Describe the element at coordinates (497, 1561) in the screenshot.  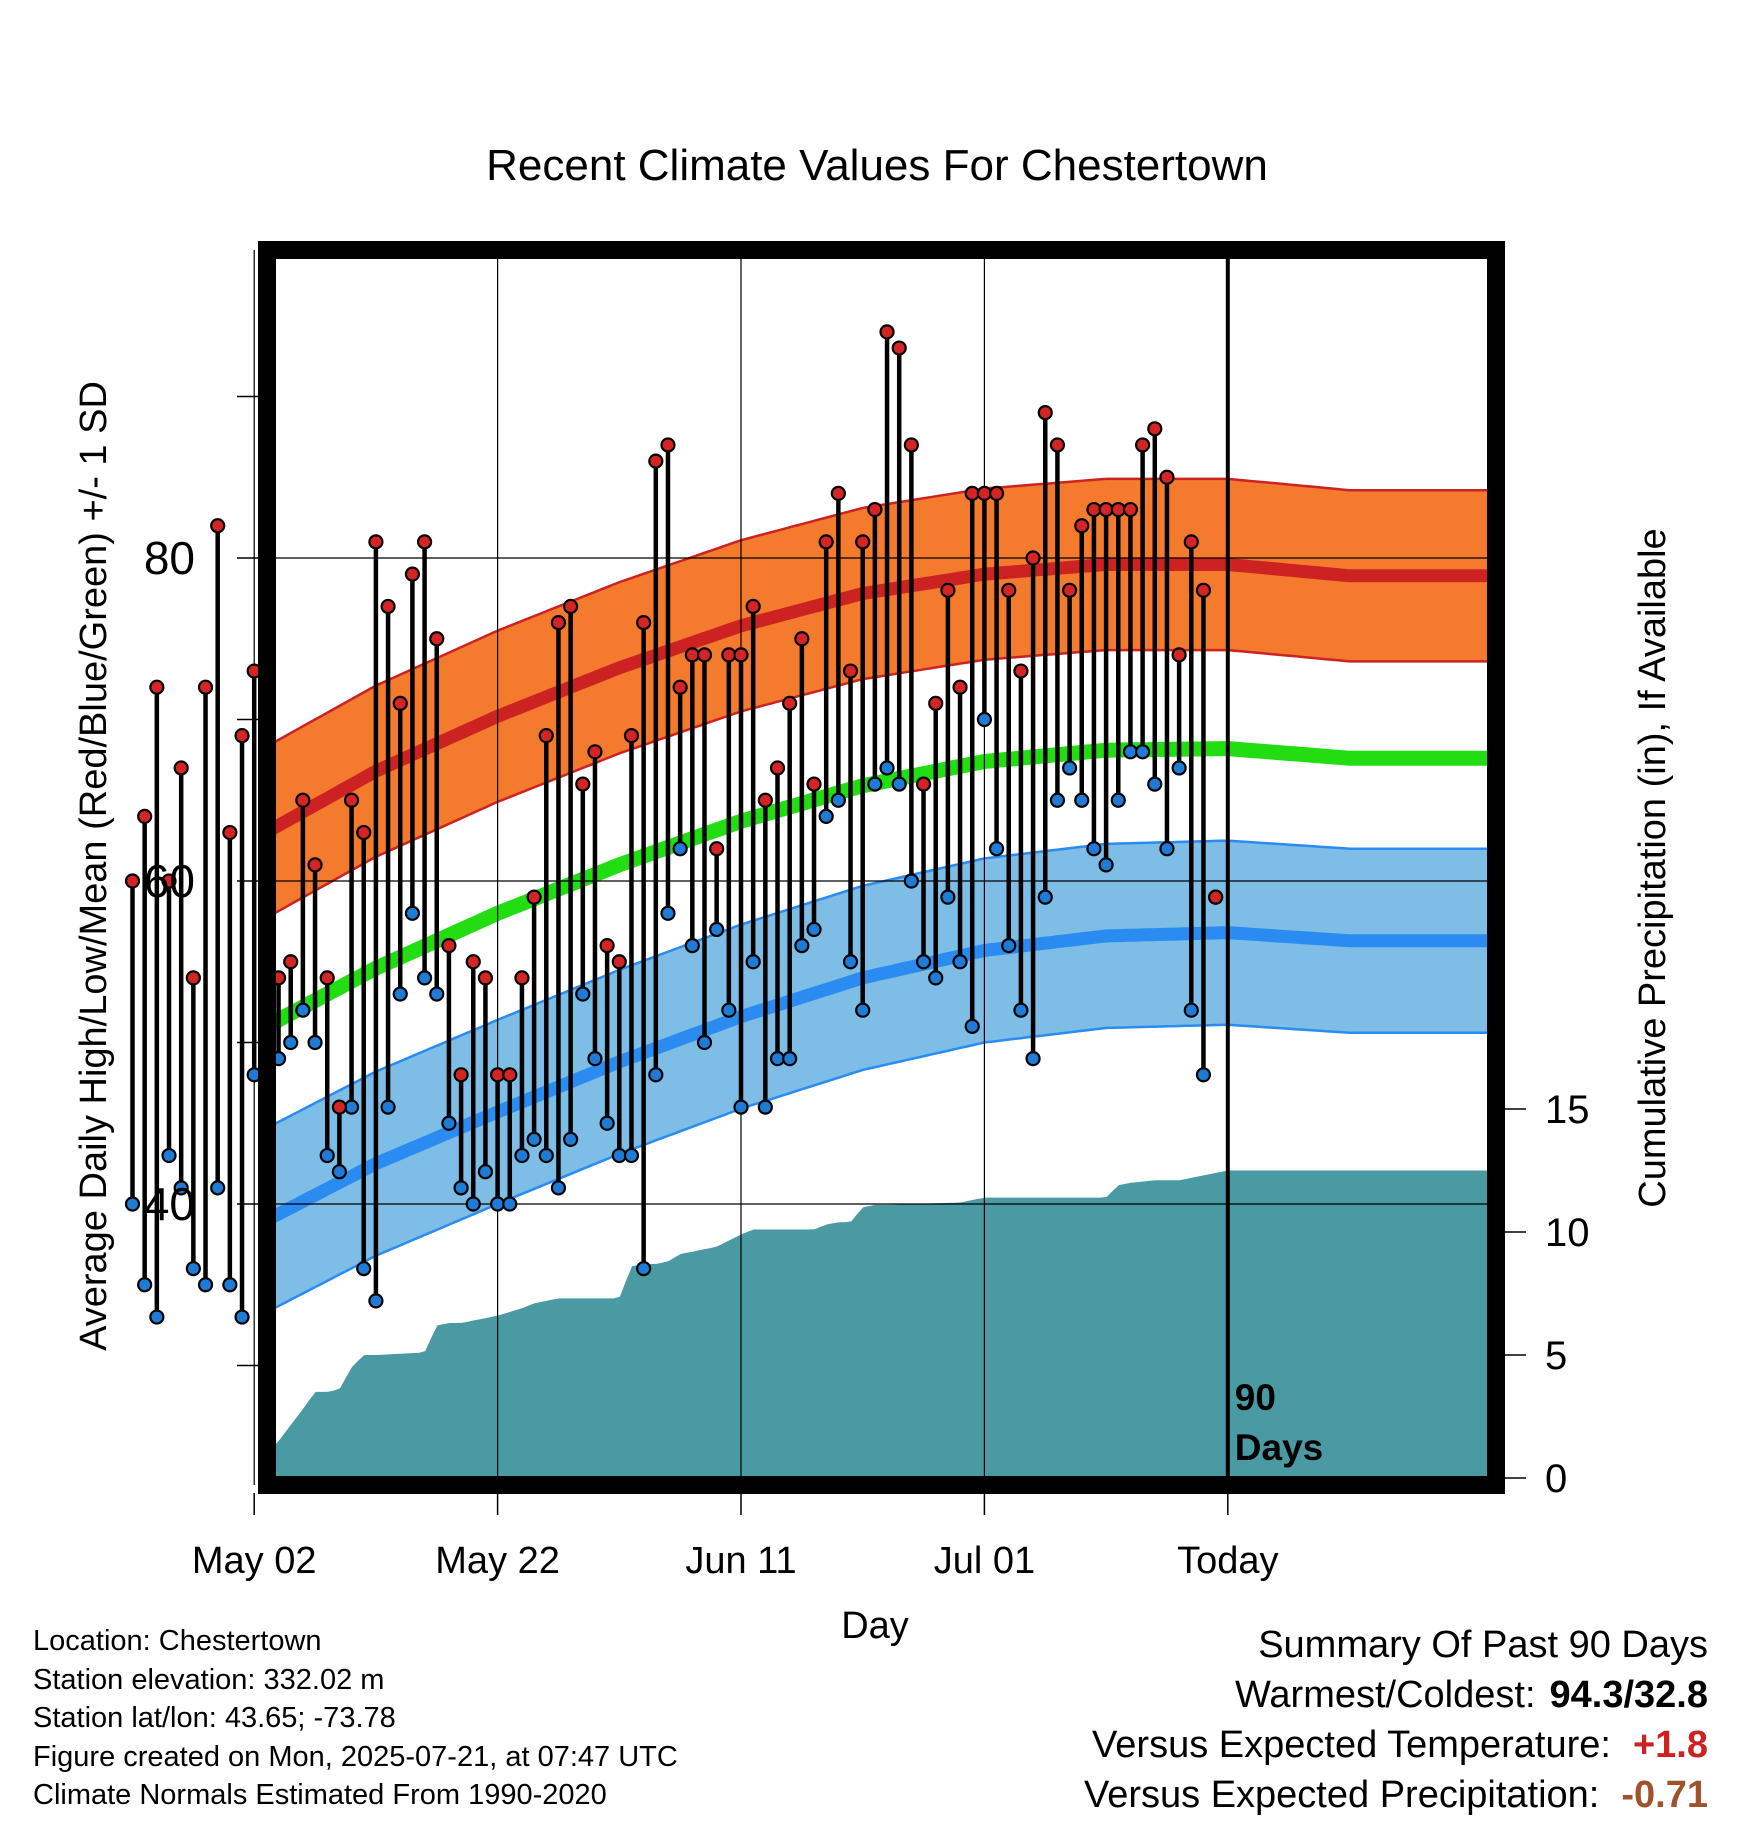
I see `x-tick-label: May 22` at that location.